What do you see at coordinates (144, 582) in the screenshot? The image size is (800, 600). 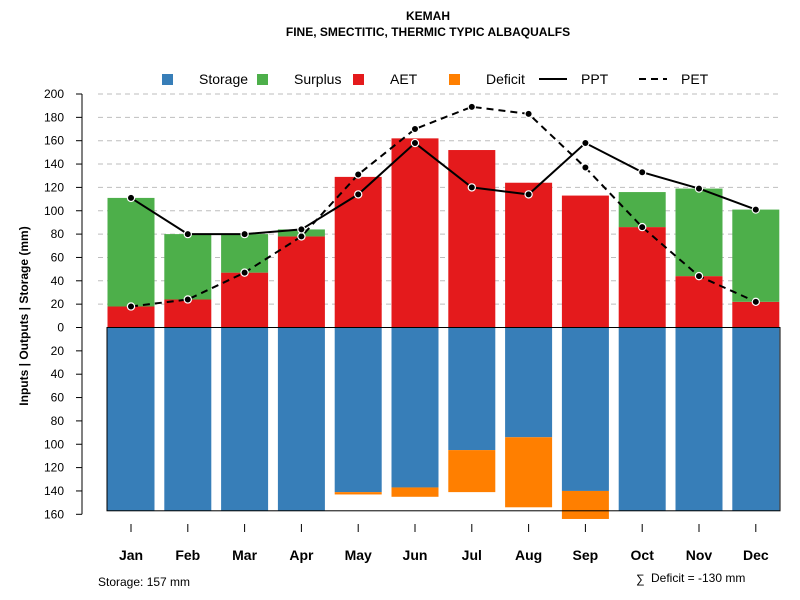 I see `storage-annotation: Storage: 157 mm` at bounding box center [144, 582].